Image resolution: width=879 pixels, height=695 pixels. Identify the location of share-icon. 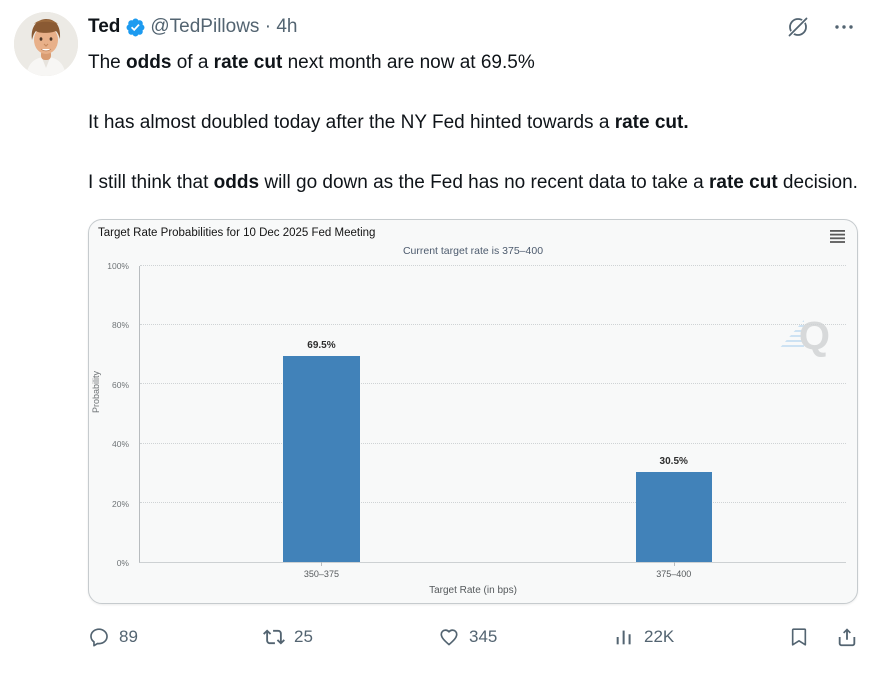
(847, 637).